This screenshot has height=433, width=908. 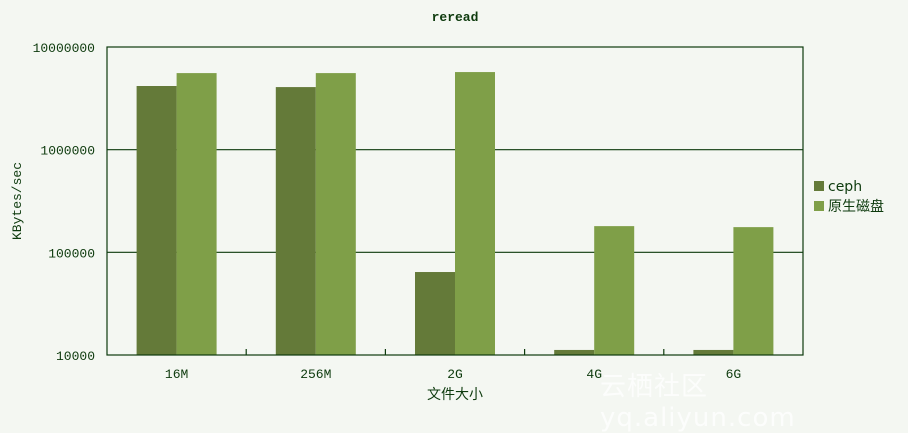 What do you see at coordinates (17, 201) in the screenshot?
I see `y-axis-label: KBytes/sec` at bounding box center [17, 201].